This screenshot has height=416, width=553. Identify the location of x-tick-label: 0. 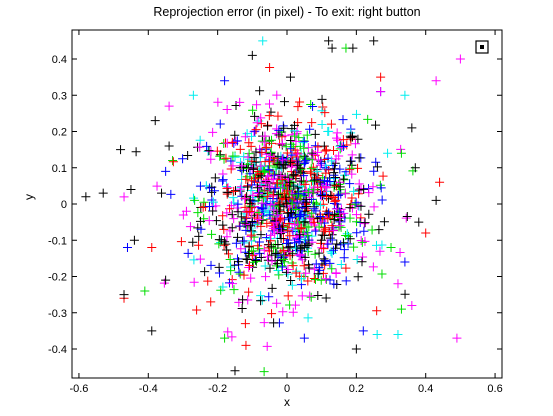
(287, 389).